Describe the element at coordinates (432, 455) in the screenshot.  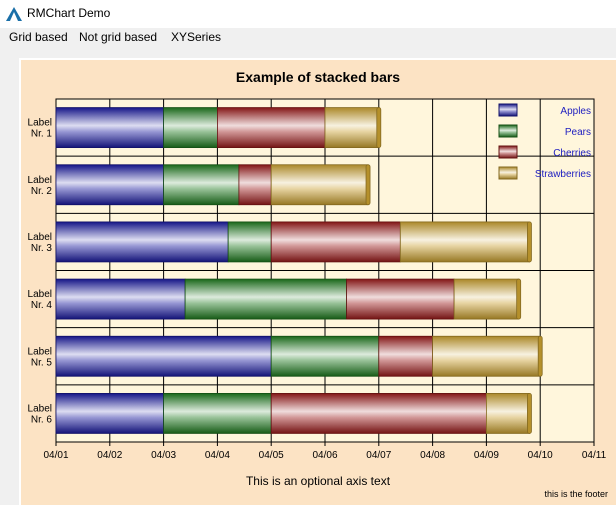
I see `x-tick-label: 04/08` at that location.